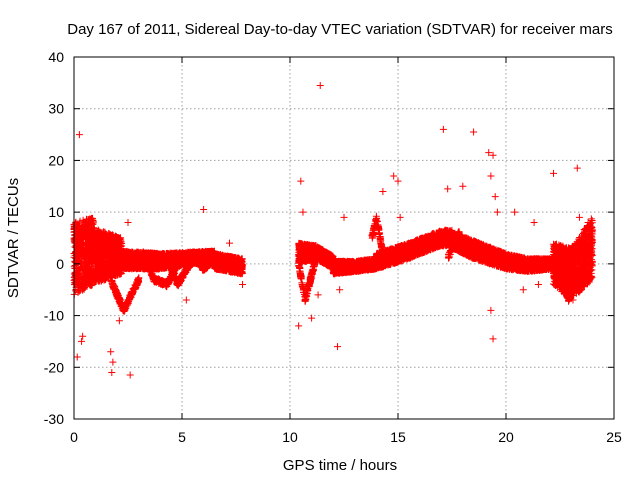 This screenshot has height=480, width=640. Describe the element at coordinates (13, 238) in the screenshot. I see `y-axis-label: SDTVAR / TECUs` at that location.